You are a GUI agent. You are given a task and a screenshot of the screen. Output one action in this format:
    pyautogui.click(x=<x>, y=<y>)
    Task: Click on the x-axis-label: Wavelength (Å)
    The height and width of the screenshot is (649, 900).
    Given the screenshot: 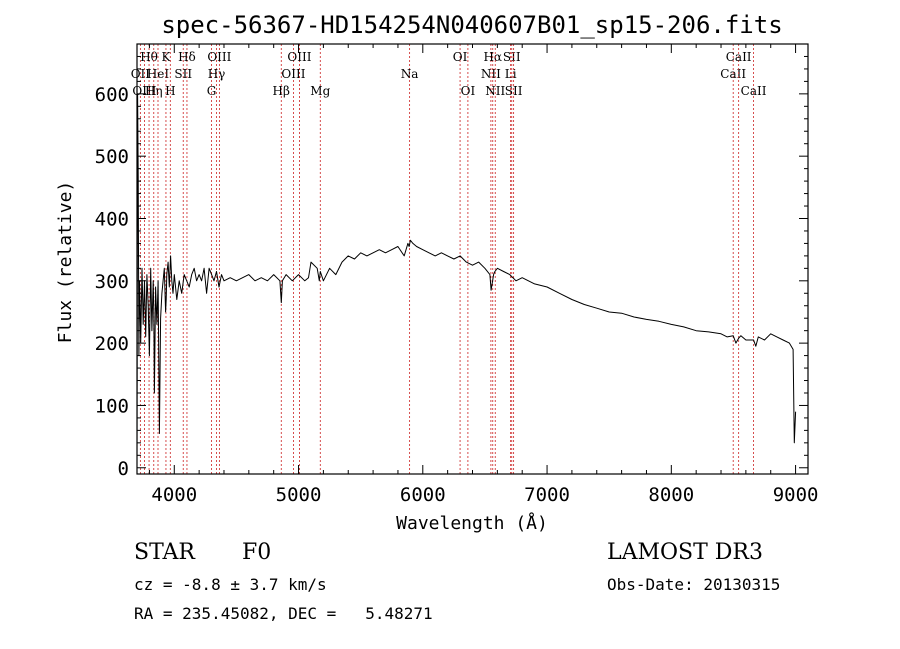 What is the action you would take?
    pyautogui.click(x=472, y=523)
    